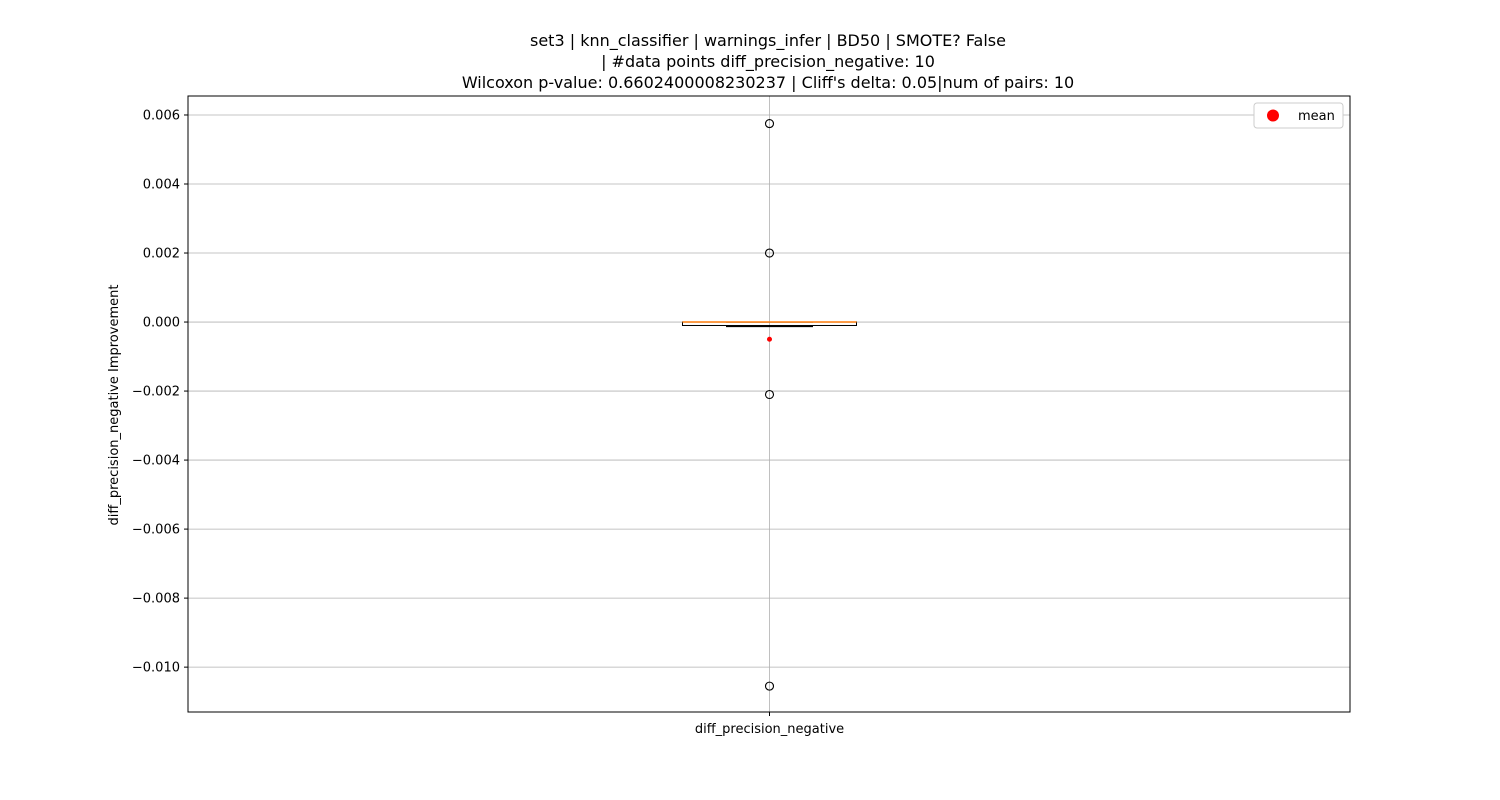  I want to click on x-tick-label: diff_precision_negative, so click(769, 729).